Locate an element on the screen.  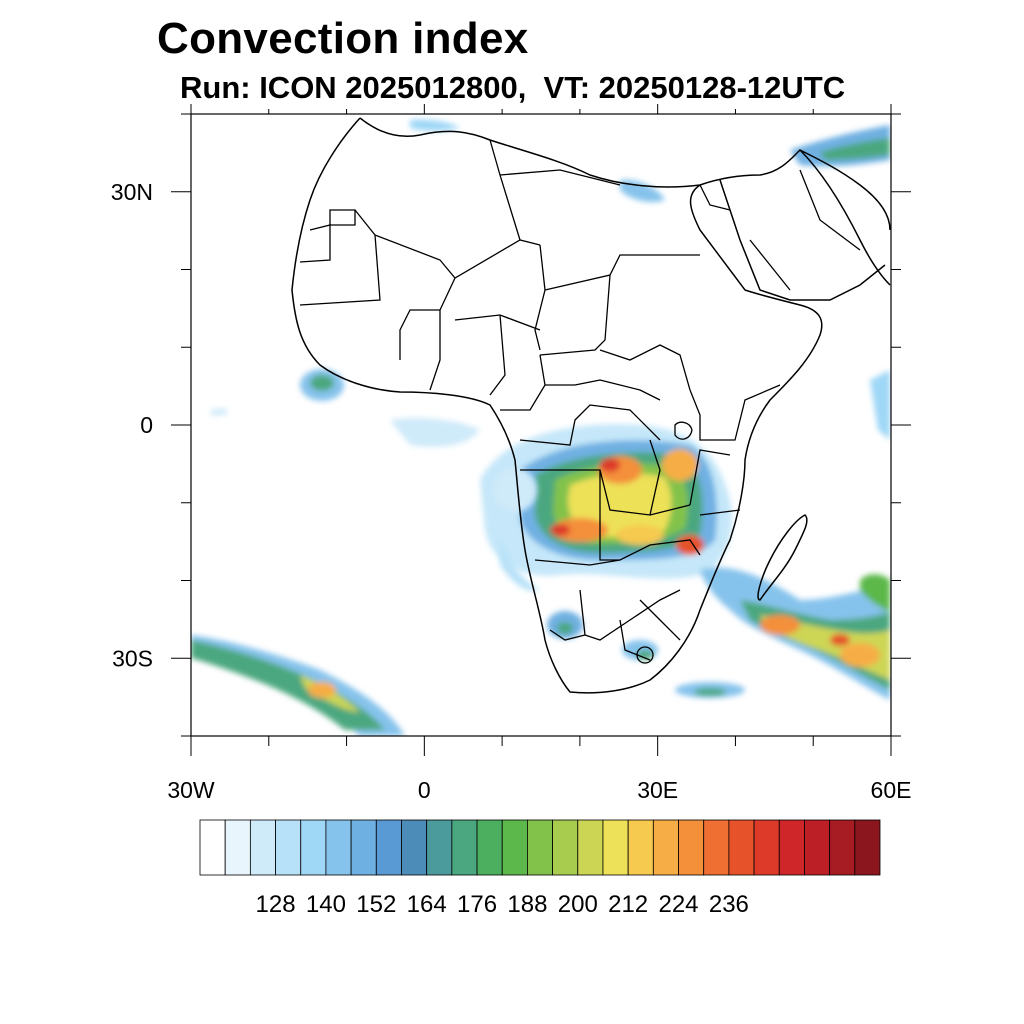
chart-title: Convection index is located at coordinates (343, 38).